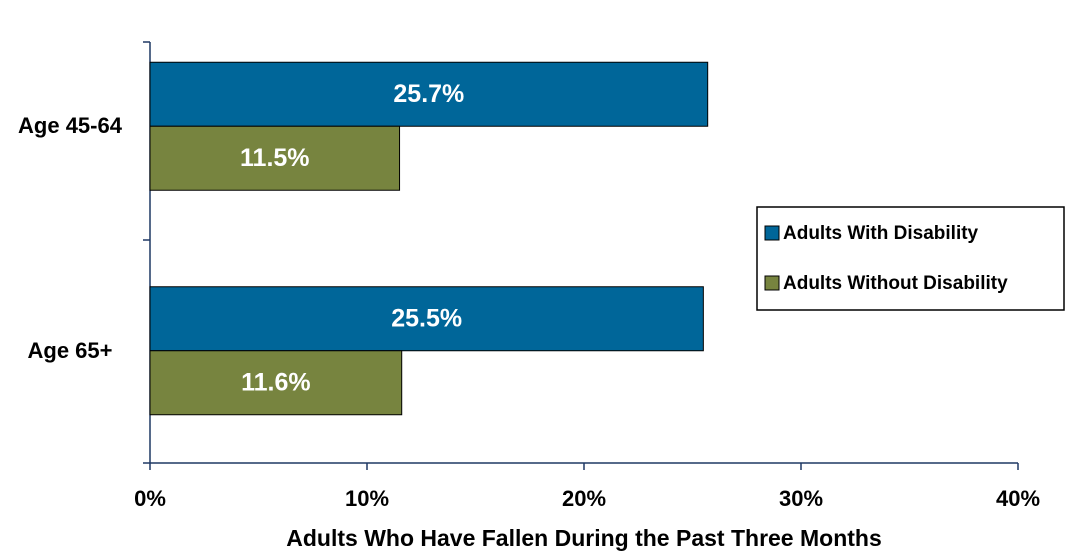 The height and width of the screenshot is (556, 1068). I want to click on x-tick-label: 30%, so click(801, 498).